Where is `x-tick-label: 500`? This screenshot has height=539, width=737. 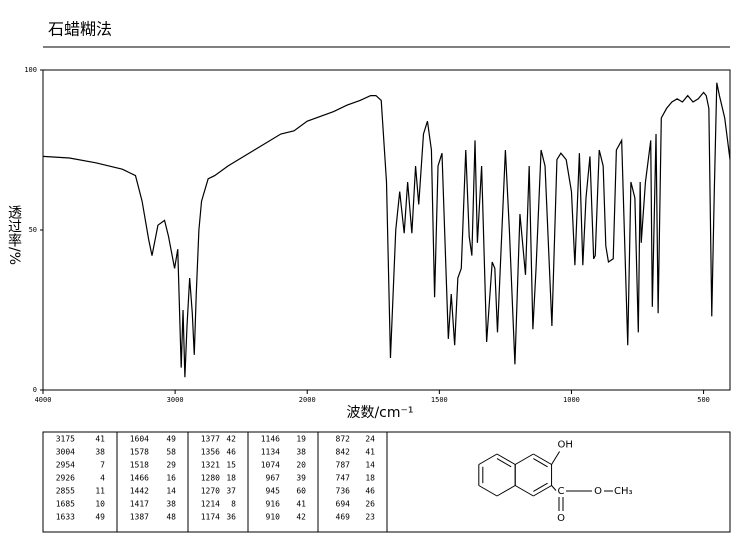 x-tick-label: 500 is located at coordinates (703, 400).